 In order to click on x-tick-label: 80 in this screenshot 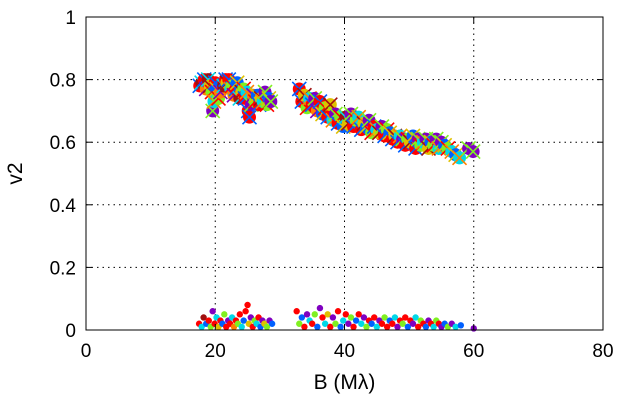, I will do `click(602, 351)`.